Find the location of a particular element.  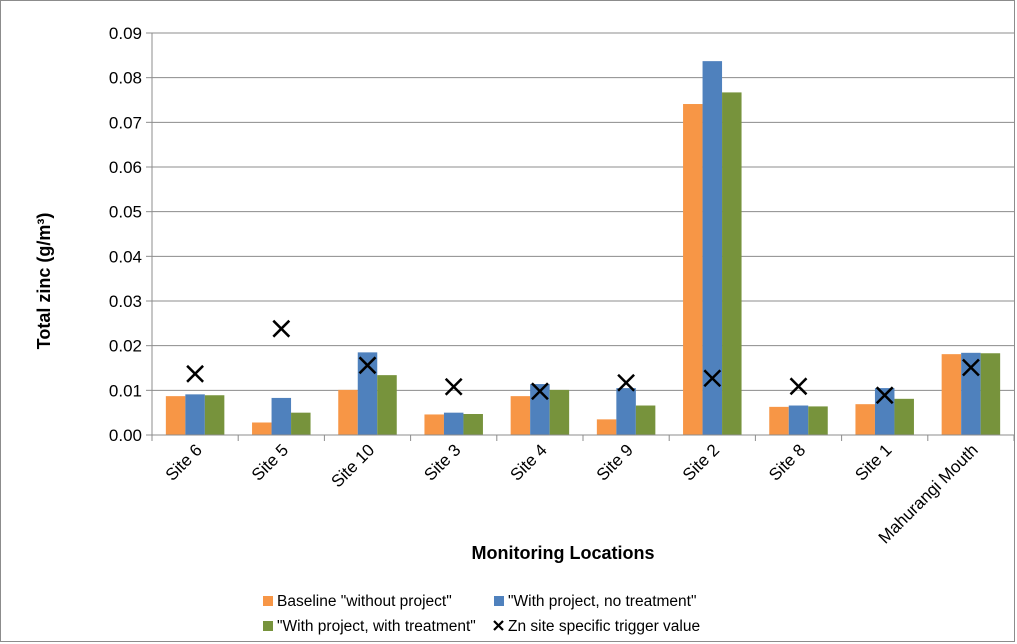

x-tick-label: Site 10 is located at coordinates (352, 465).